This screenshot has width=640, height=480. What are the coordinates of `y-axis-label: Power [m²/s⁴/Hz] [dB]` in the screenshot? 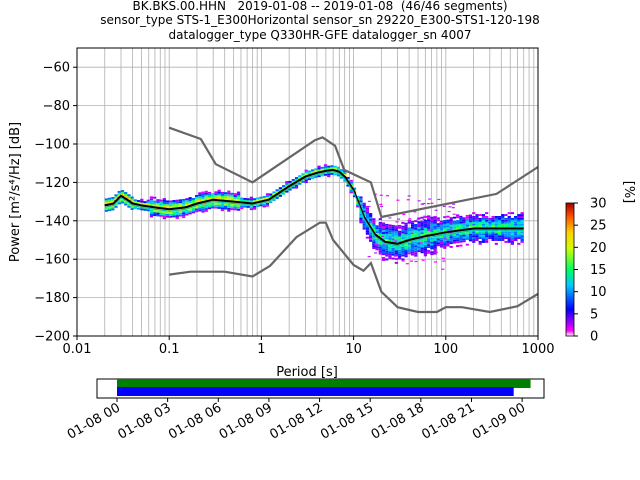 It's located at (15, 192).